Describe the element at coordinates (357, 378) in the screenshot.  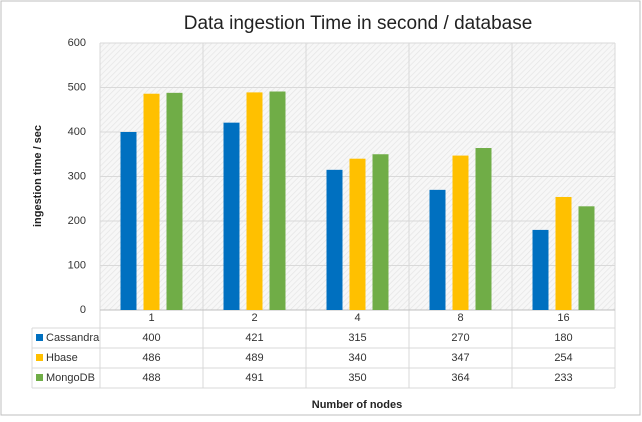
I see `table-cell: 350` at that location.